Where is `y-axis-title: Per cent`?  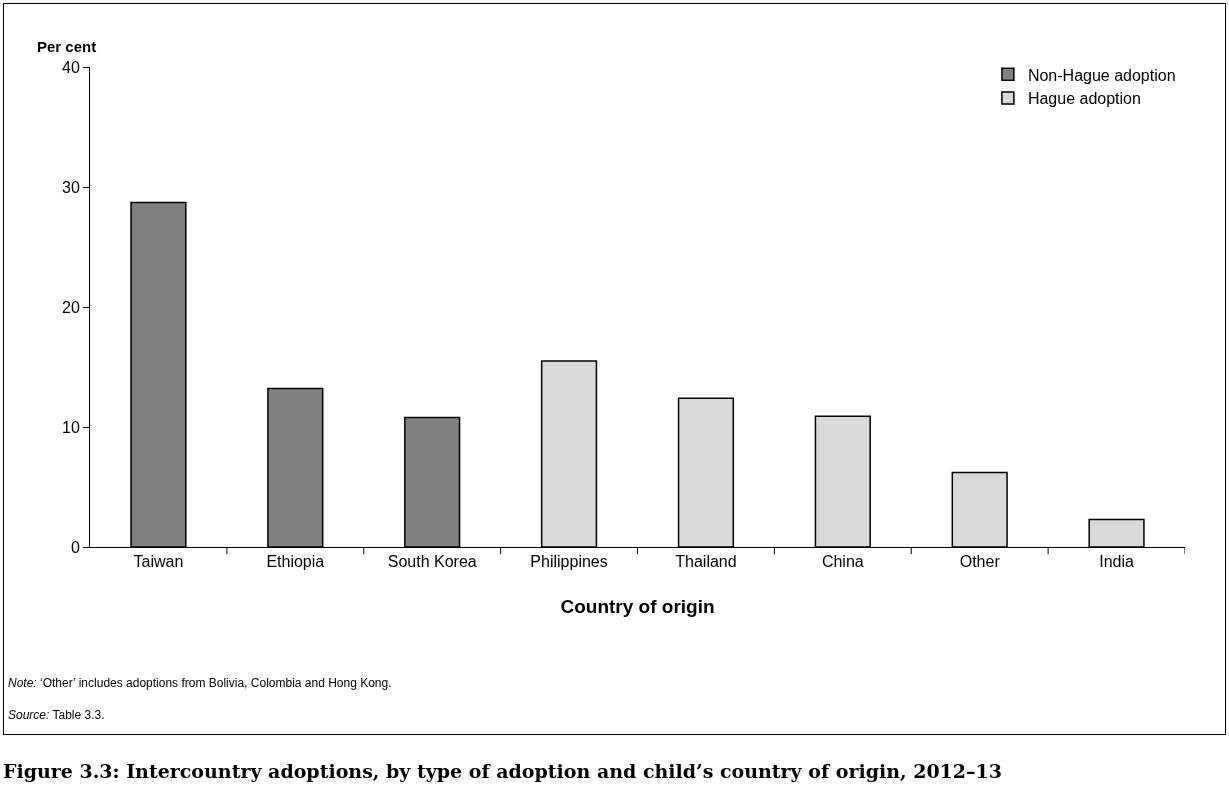
y-axis-title: Per cent is located at coordinates (67, 46).